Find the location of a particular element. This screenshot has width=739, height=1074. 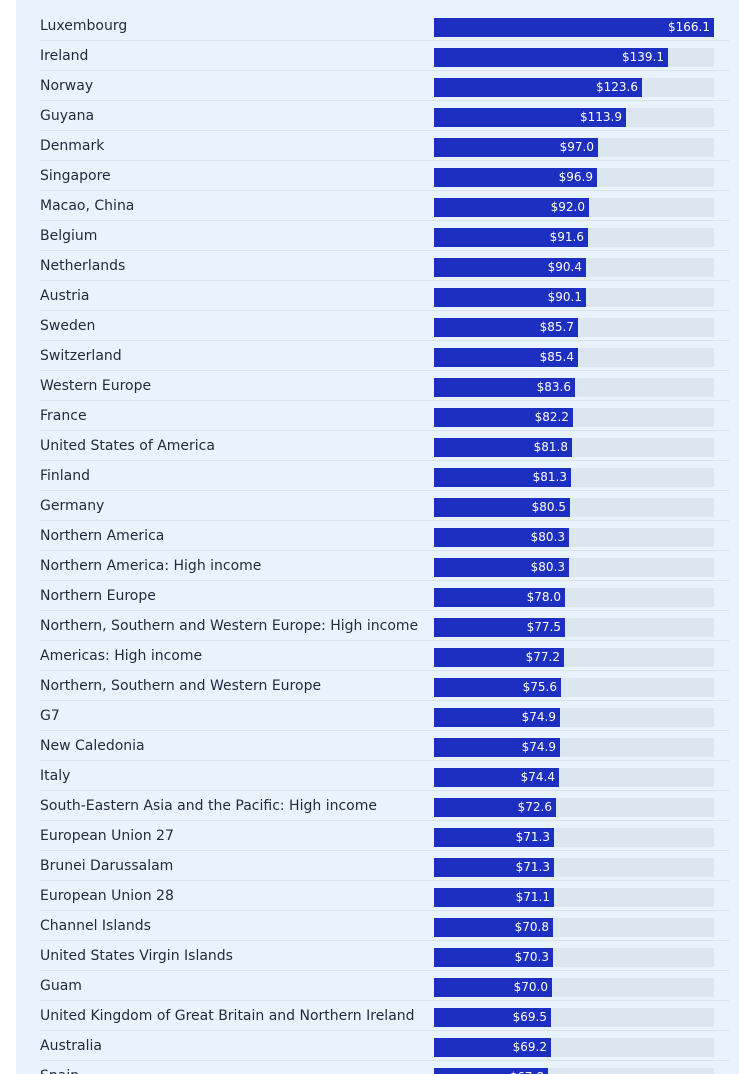

bar-value-label: $80.3 is located at coordinates (547, 537).